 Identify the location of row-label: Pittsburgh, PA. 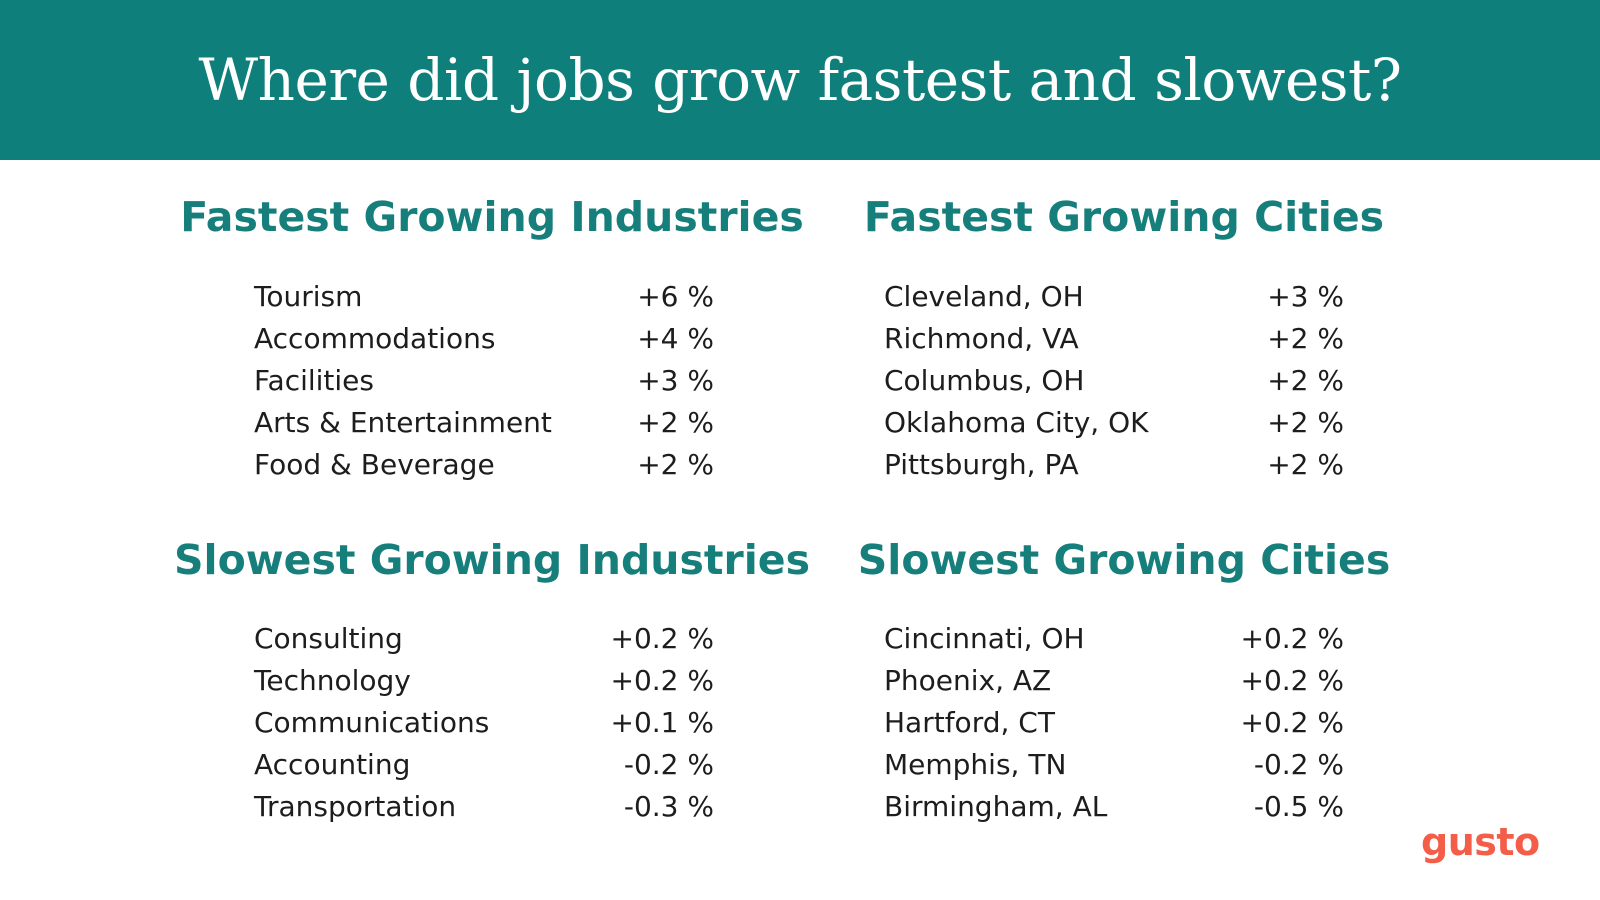
(981, 464).